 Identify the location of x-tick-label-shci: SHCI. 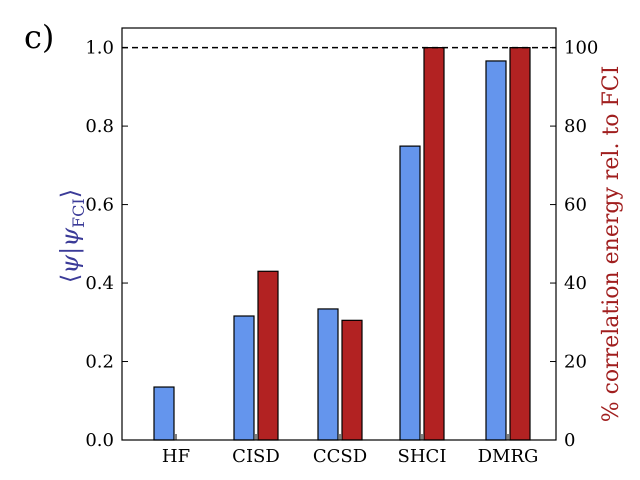
(422, 456).